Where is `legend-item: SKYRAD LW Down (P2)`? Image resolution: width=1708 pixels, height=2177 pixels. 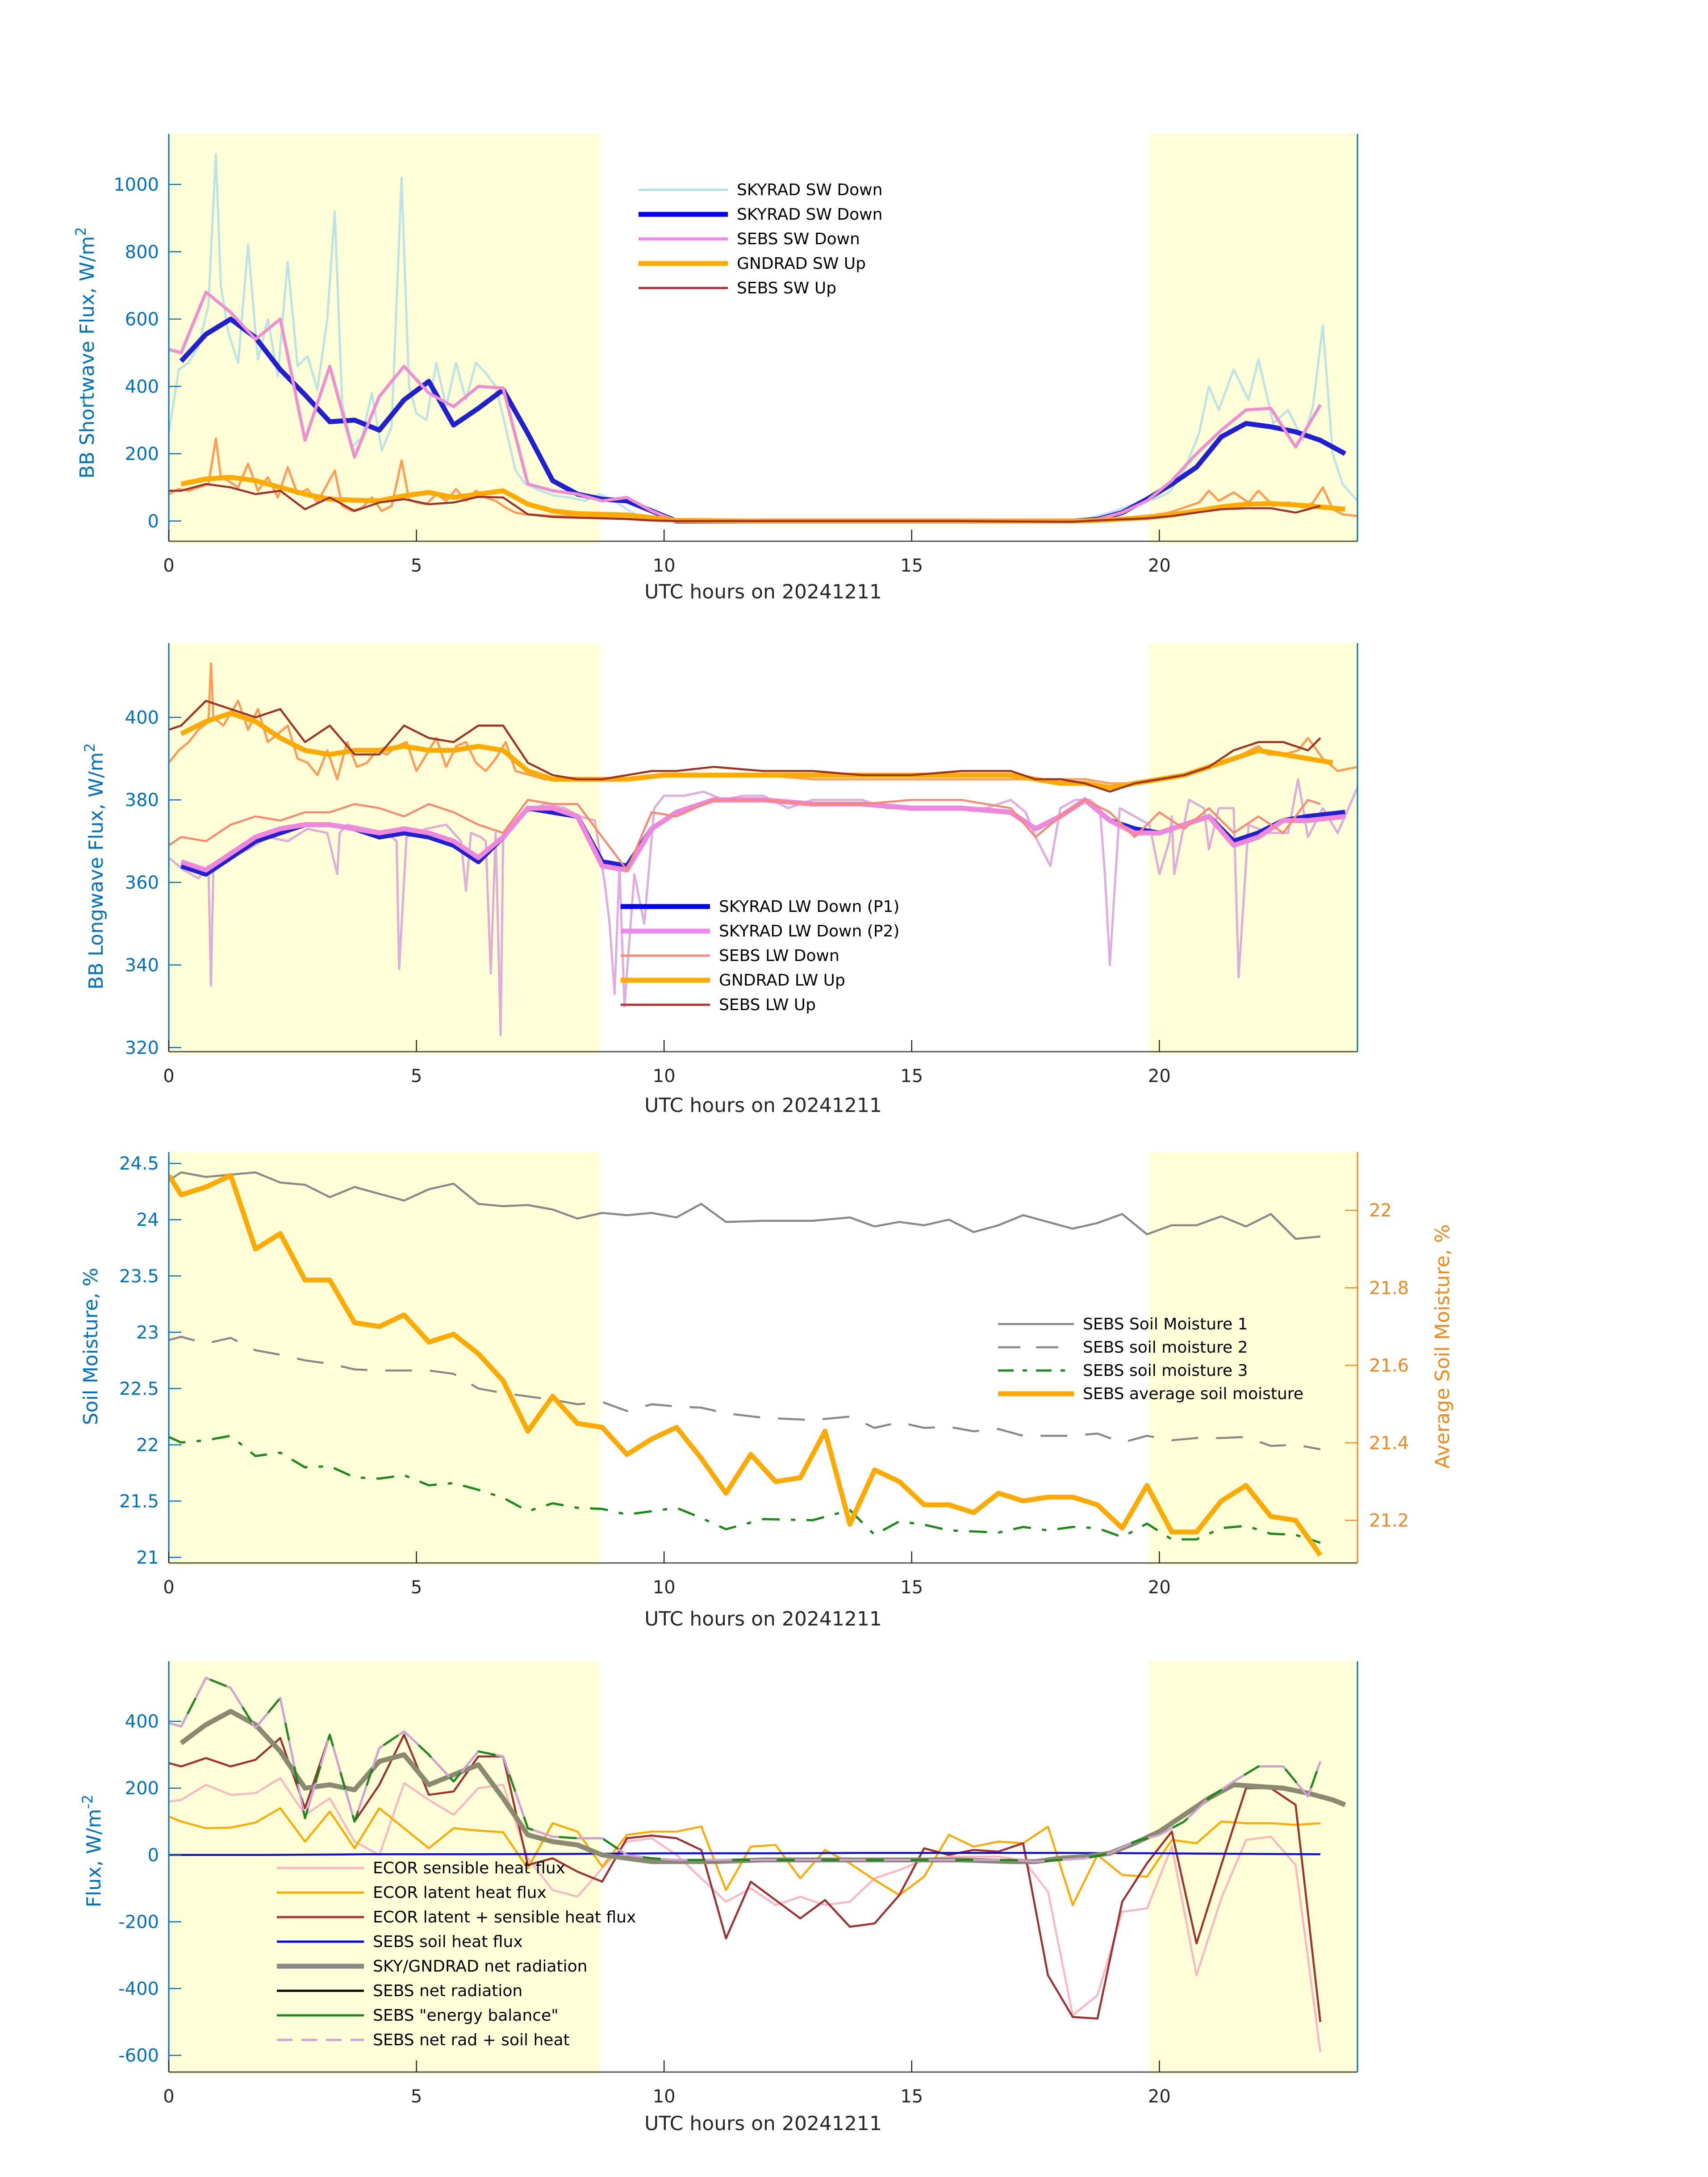
legend-item: SKYRAD LW Down (P2) is located at coordinates (760, 931).